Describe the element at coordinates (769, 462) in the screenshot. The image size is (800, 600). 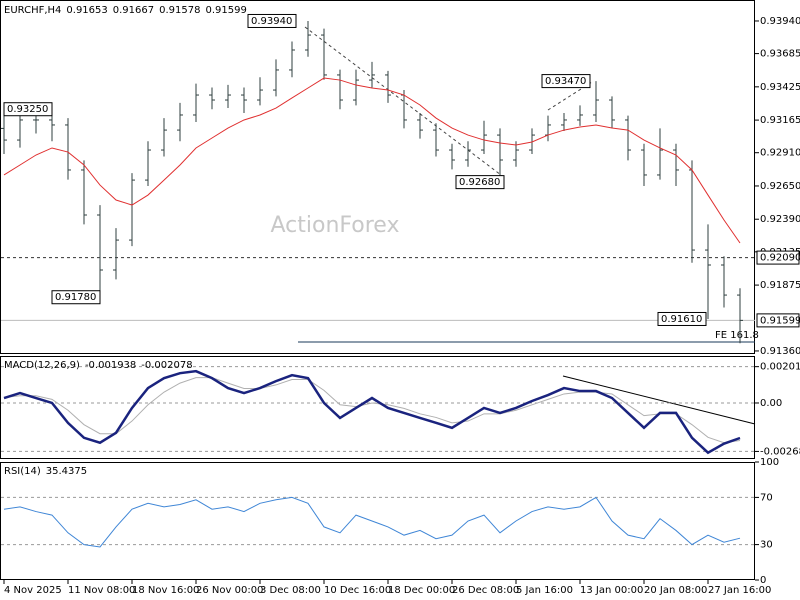
I see `y-tick-label: 100` at that location.